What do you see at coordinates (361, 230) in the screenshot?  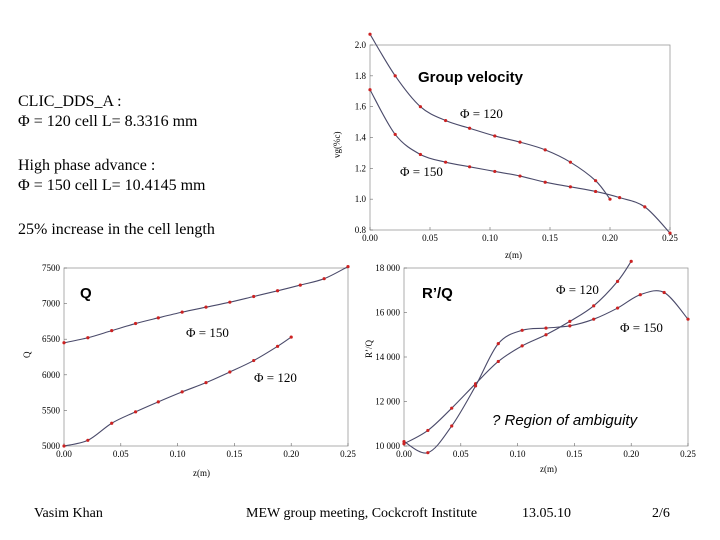 I see `y-tick-label: 0.8` at bounding box center [361, 230].